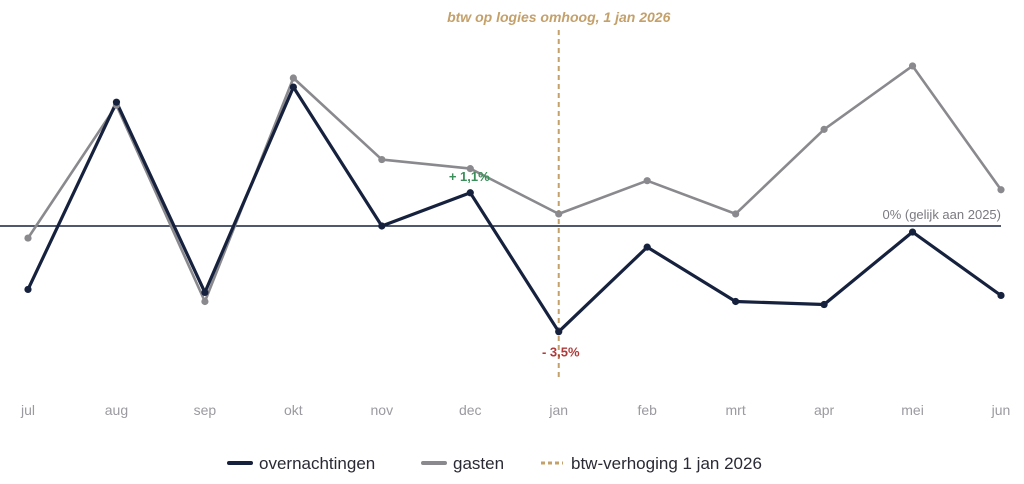 This screenshot has height=484, width=1024. Describe the element at coordinates (382, 226) in the screenshot. I see `data-point-overnachtingen-nov` at that location.